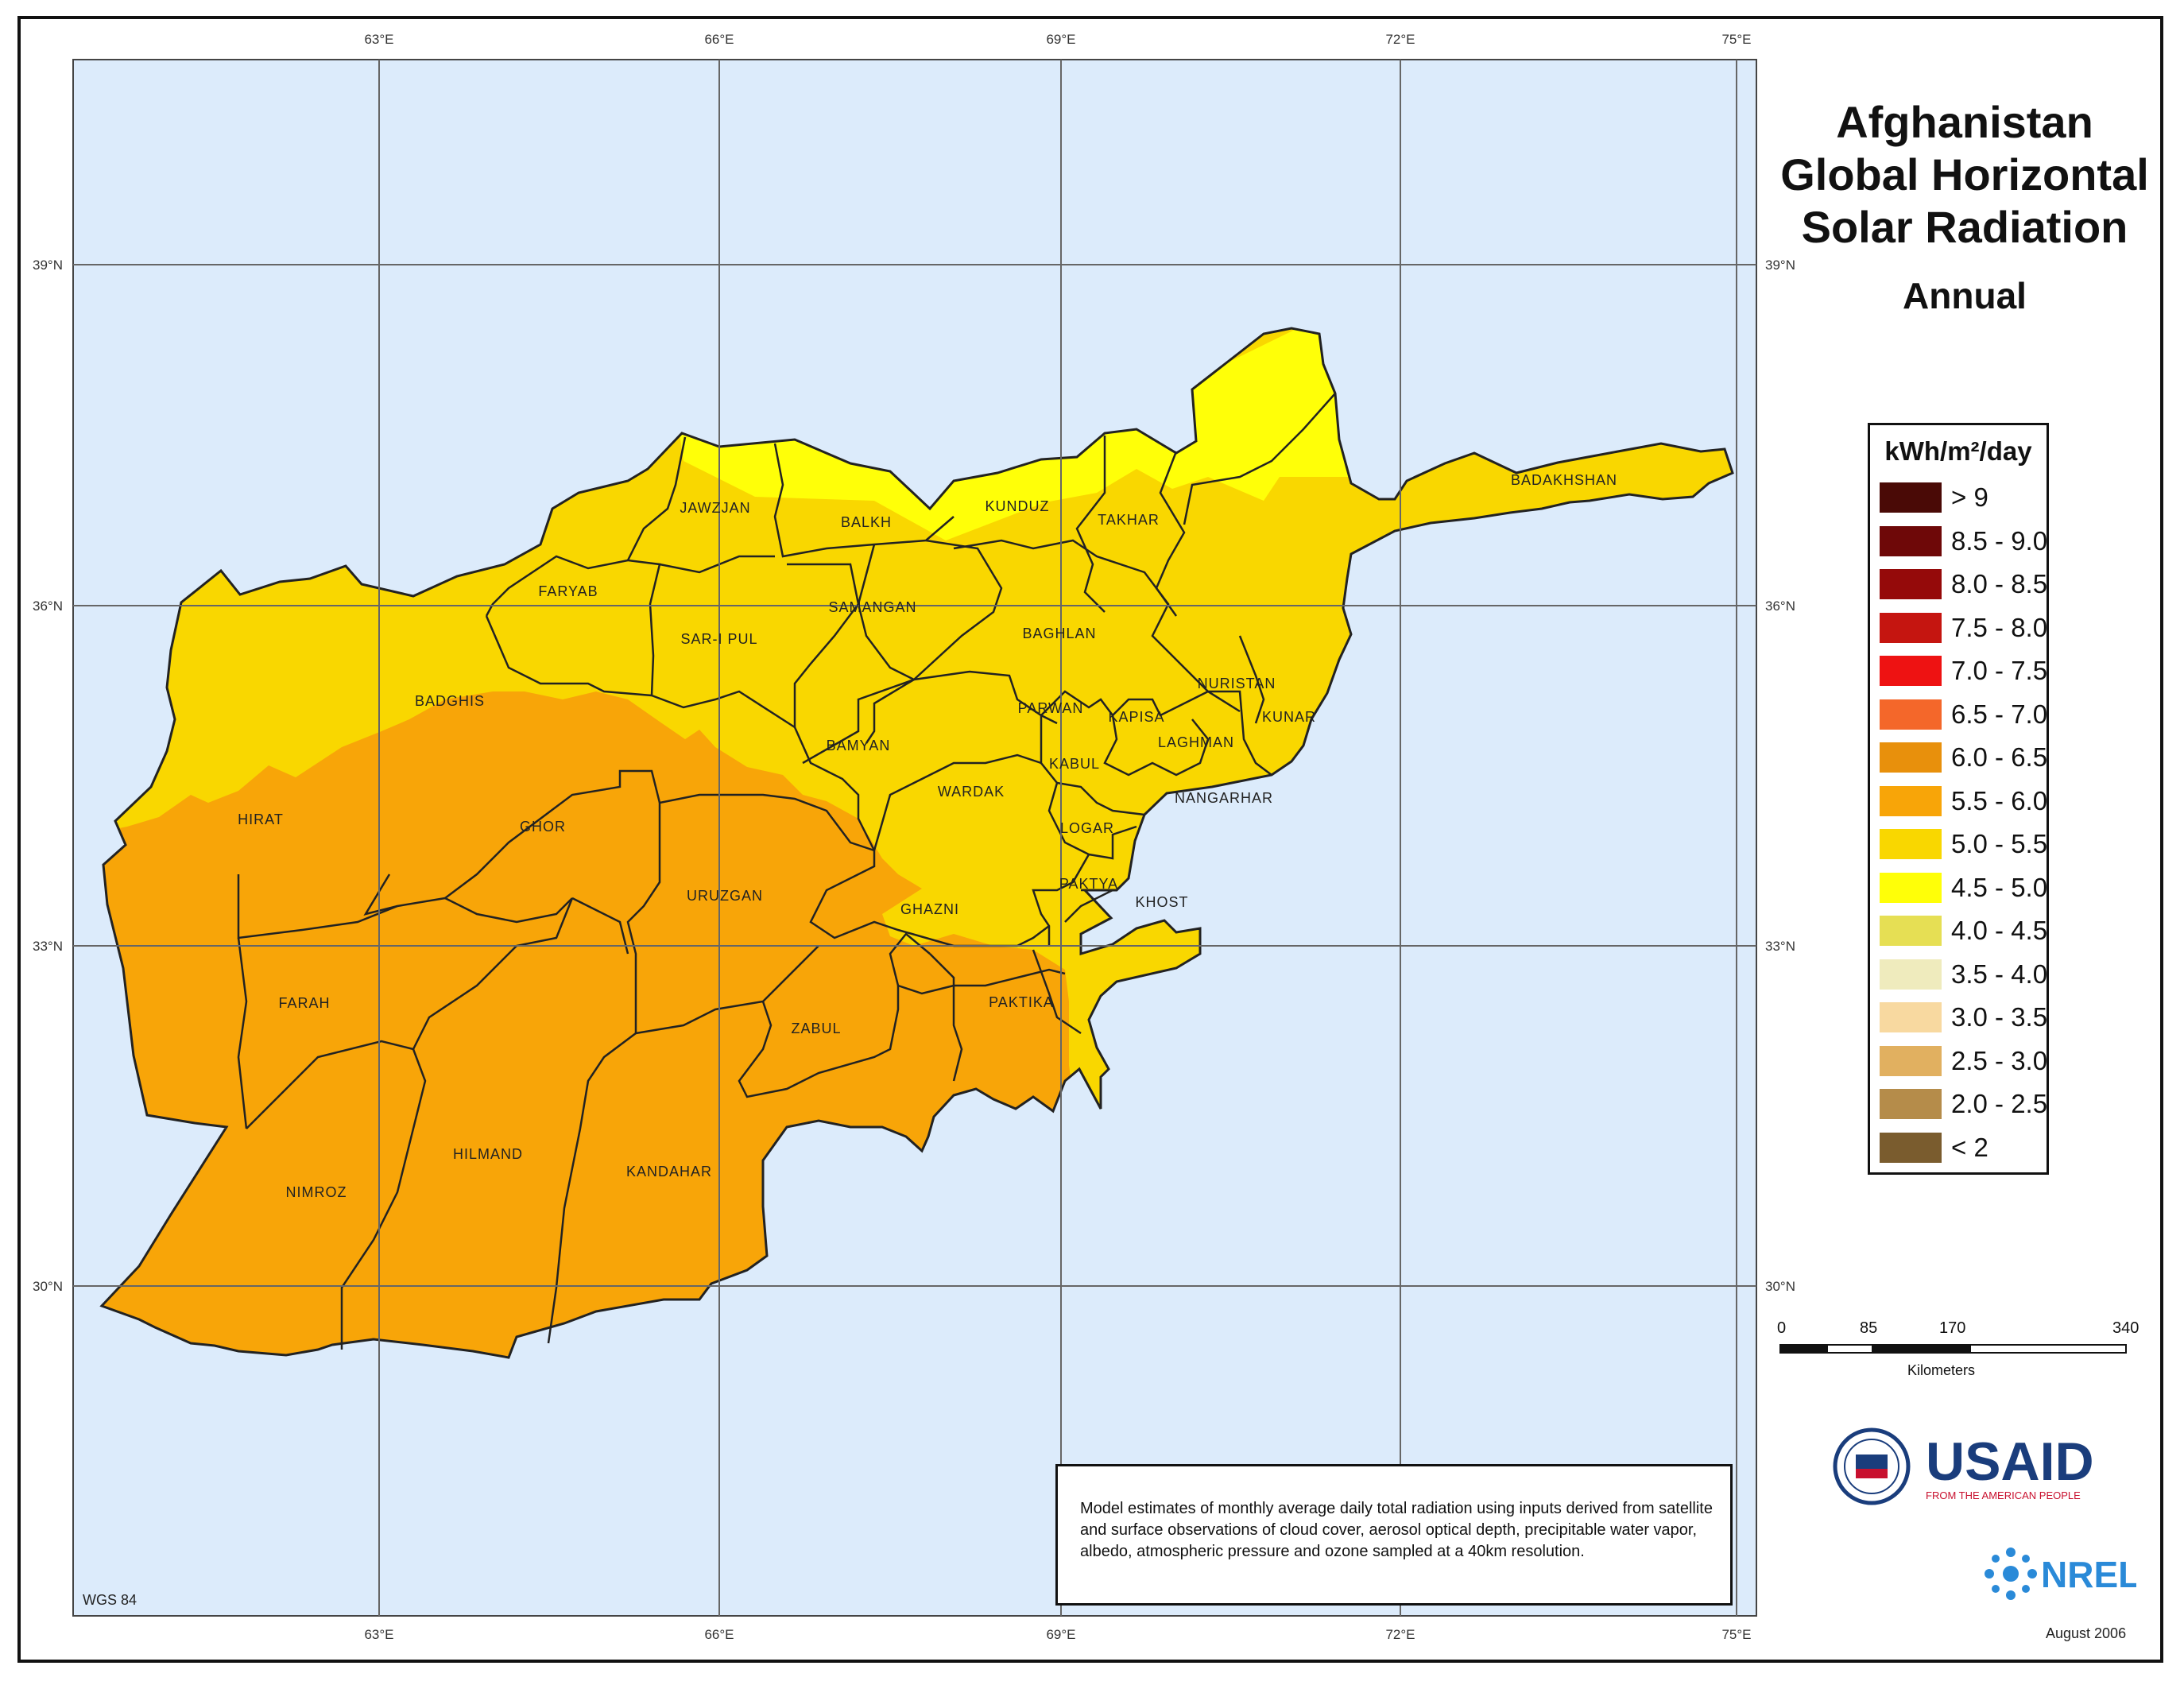 This screenshot has height=1685, width=2184. What do you see at coordinates (1224, 798) in the screenshot?
I see `province-label-nangarhar: NANGARHAR` at bounding box center [1224, 798].